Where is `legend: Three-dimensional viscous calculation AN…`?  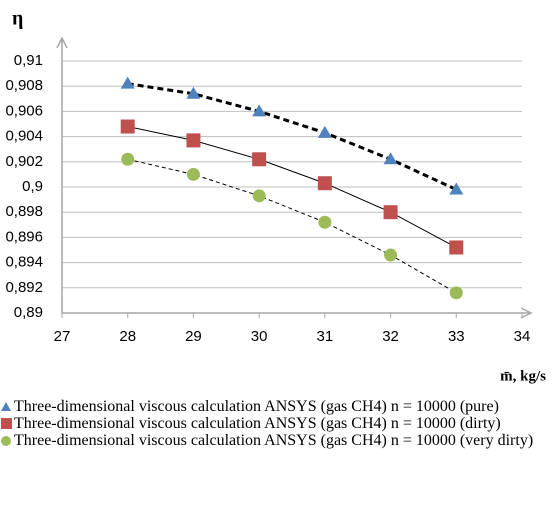
legend: Three-dimensional viscous calculation AN… is located at coordinates (276, 423).